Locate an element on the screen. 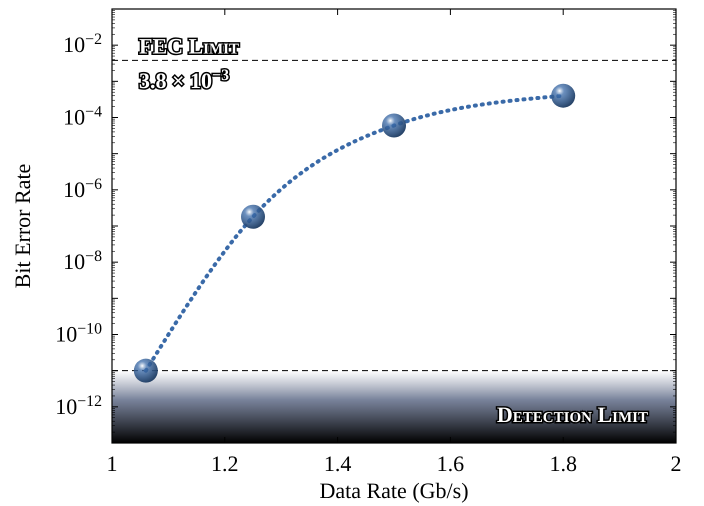  y-tick-label: 10$^{−2}$ is located at coordinates (82, 44).